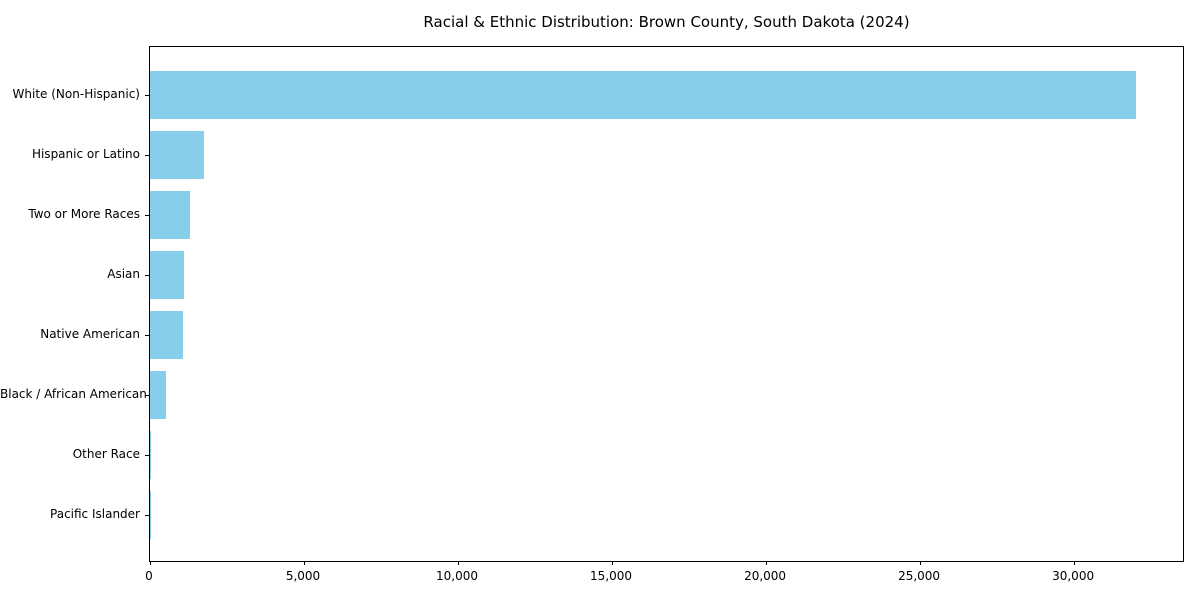 This screenshot has height=600, width=1200. What do you see at coordinates (149, 576) in the screenshot?
I see `x-axis-tick-label: 0` at bounding box center [149, 576].